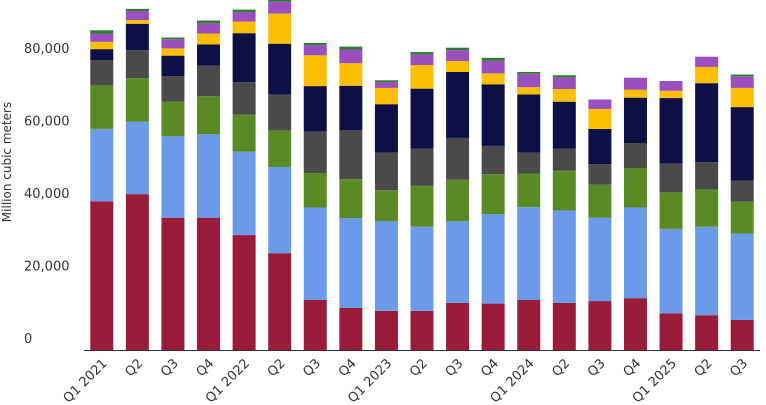 This screenshot has width=766, height=405. Describe the element at coordinates (47, 49) in the screenshot. I see `y-tick-label: 80,000` at that location.